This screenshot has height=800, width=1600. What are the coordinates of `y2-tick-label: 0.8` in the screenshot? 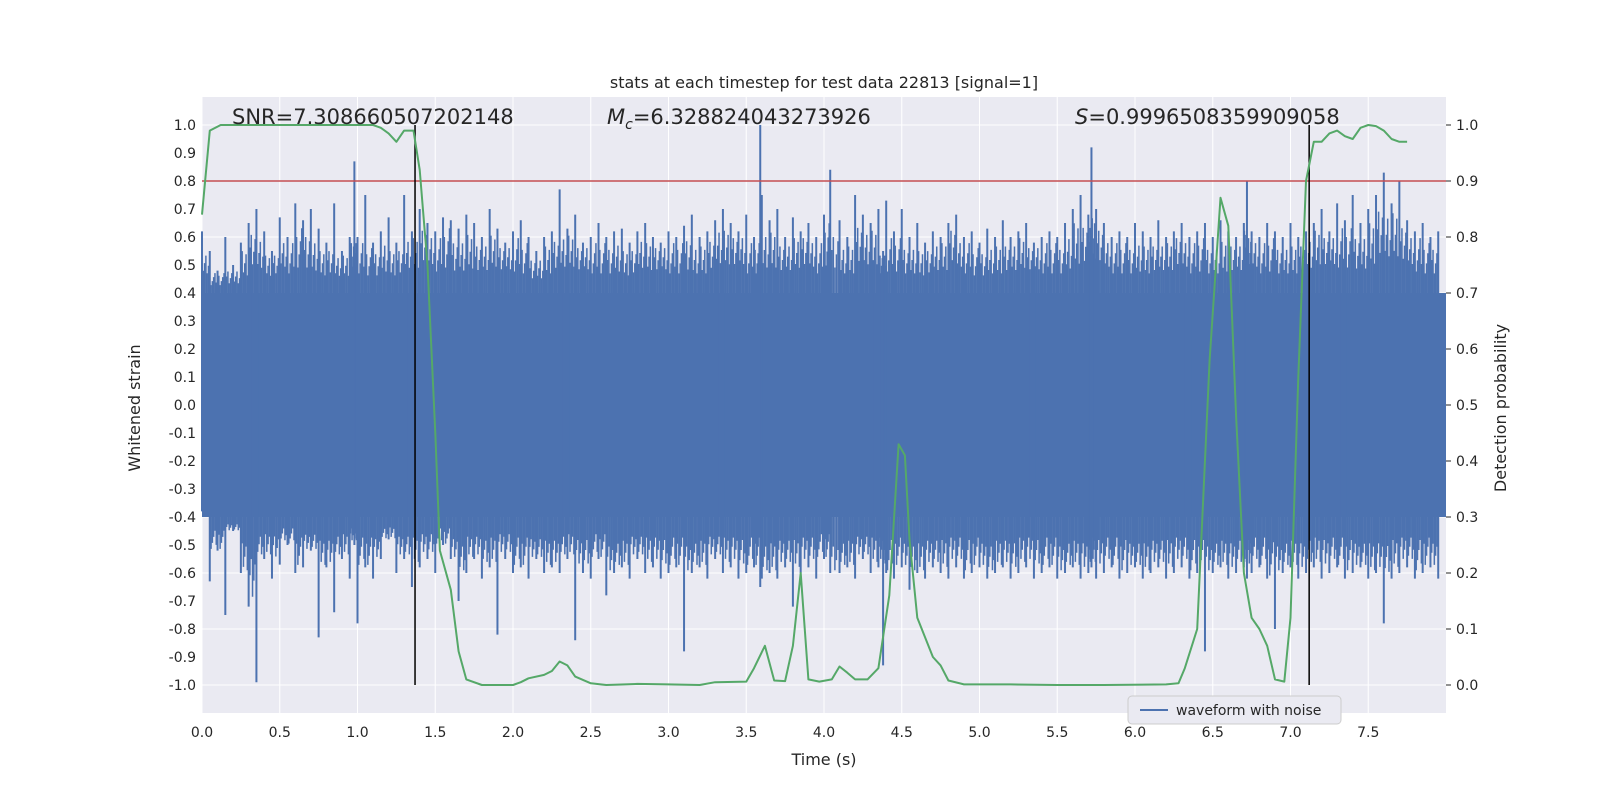 It's located at (1467, 238).